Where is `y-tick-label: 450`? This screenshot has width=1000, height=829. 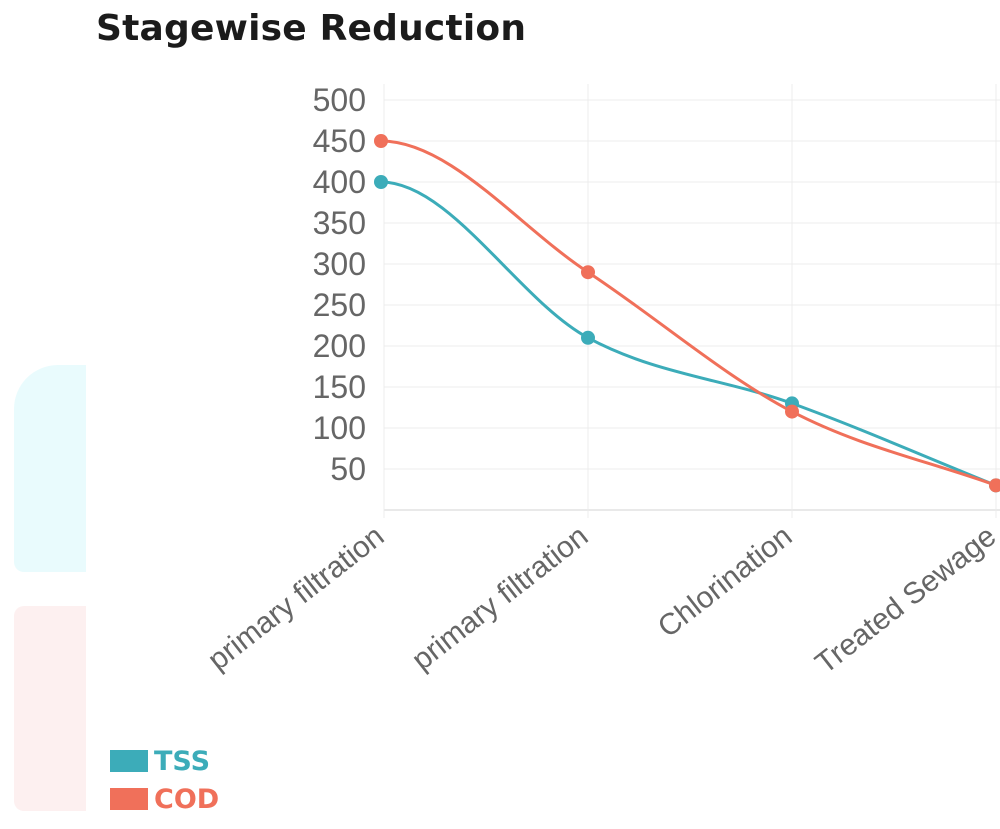
y-tick-label: 450 is located at coordinates (339, 141).